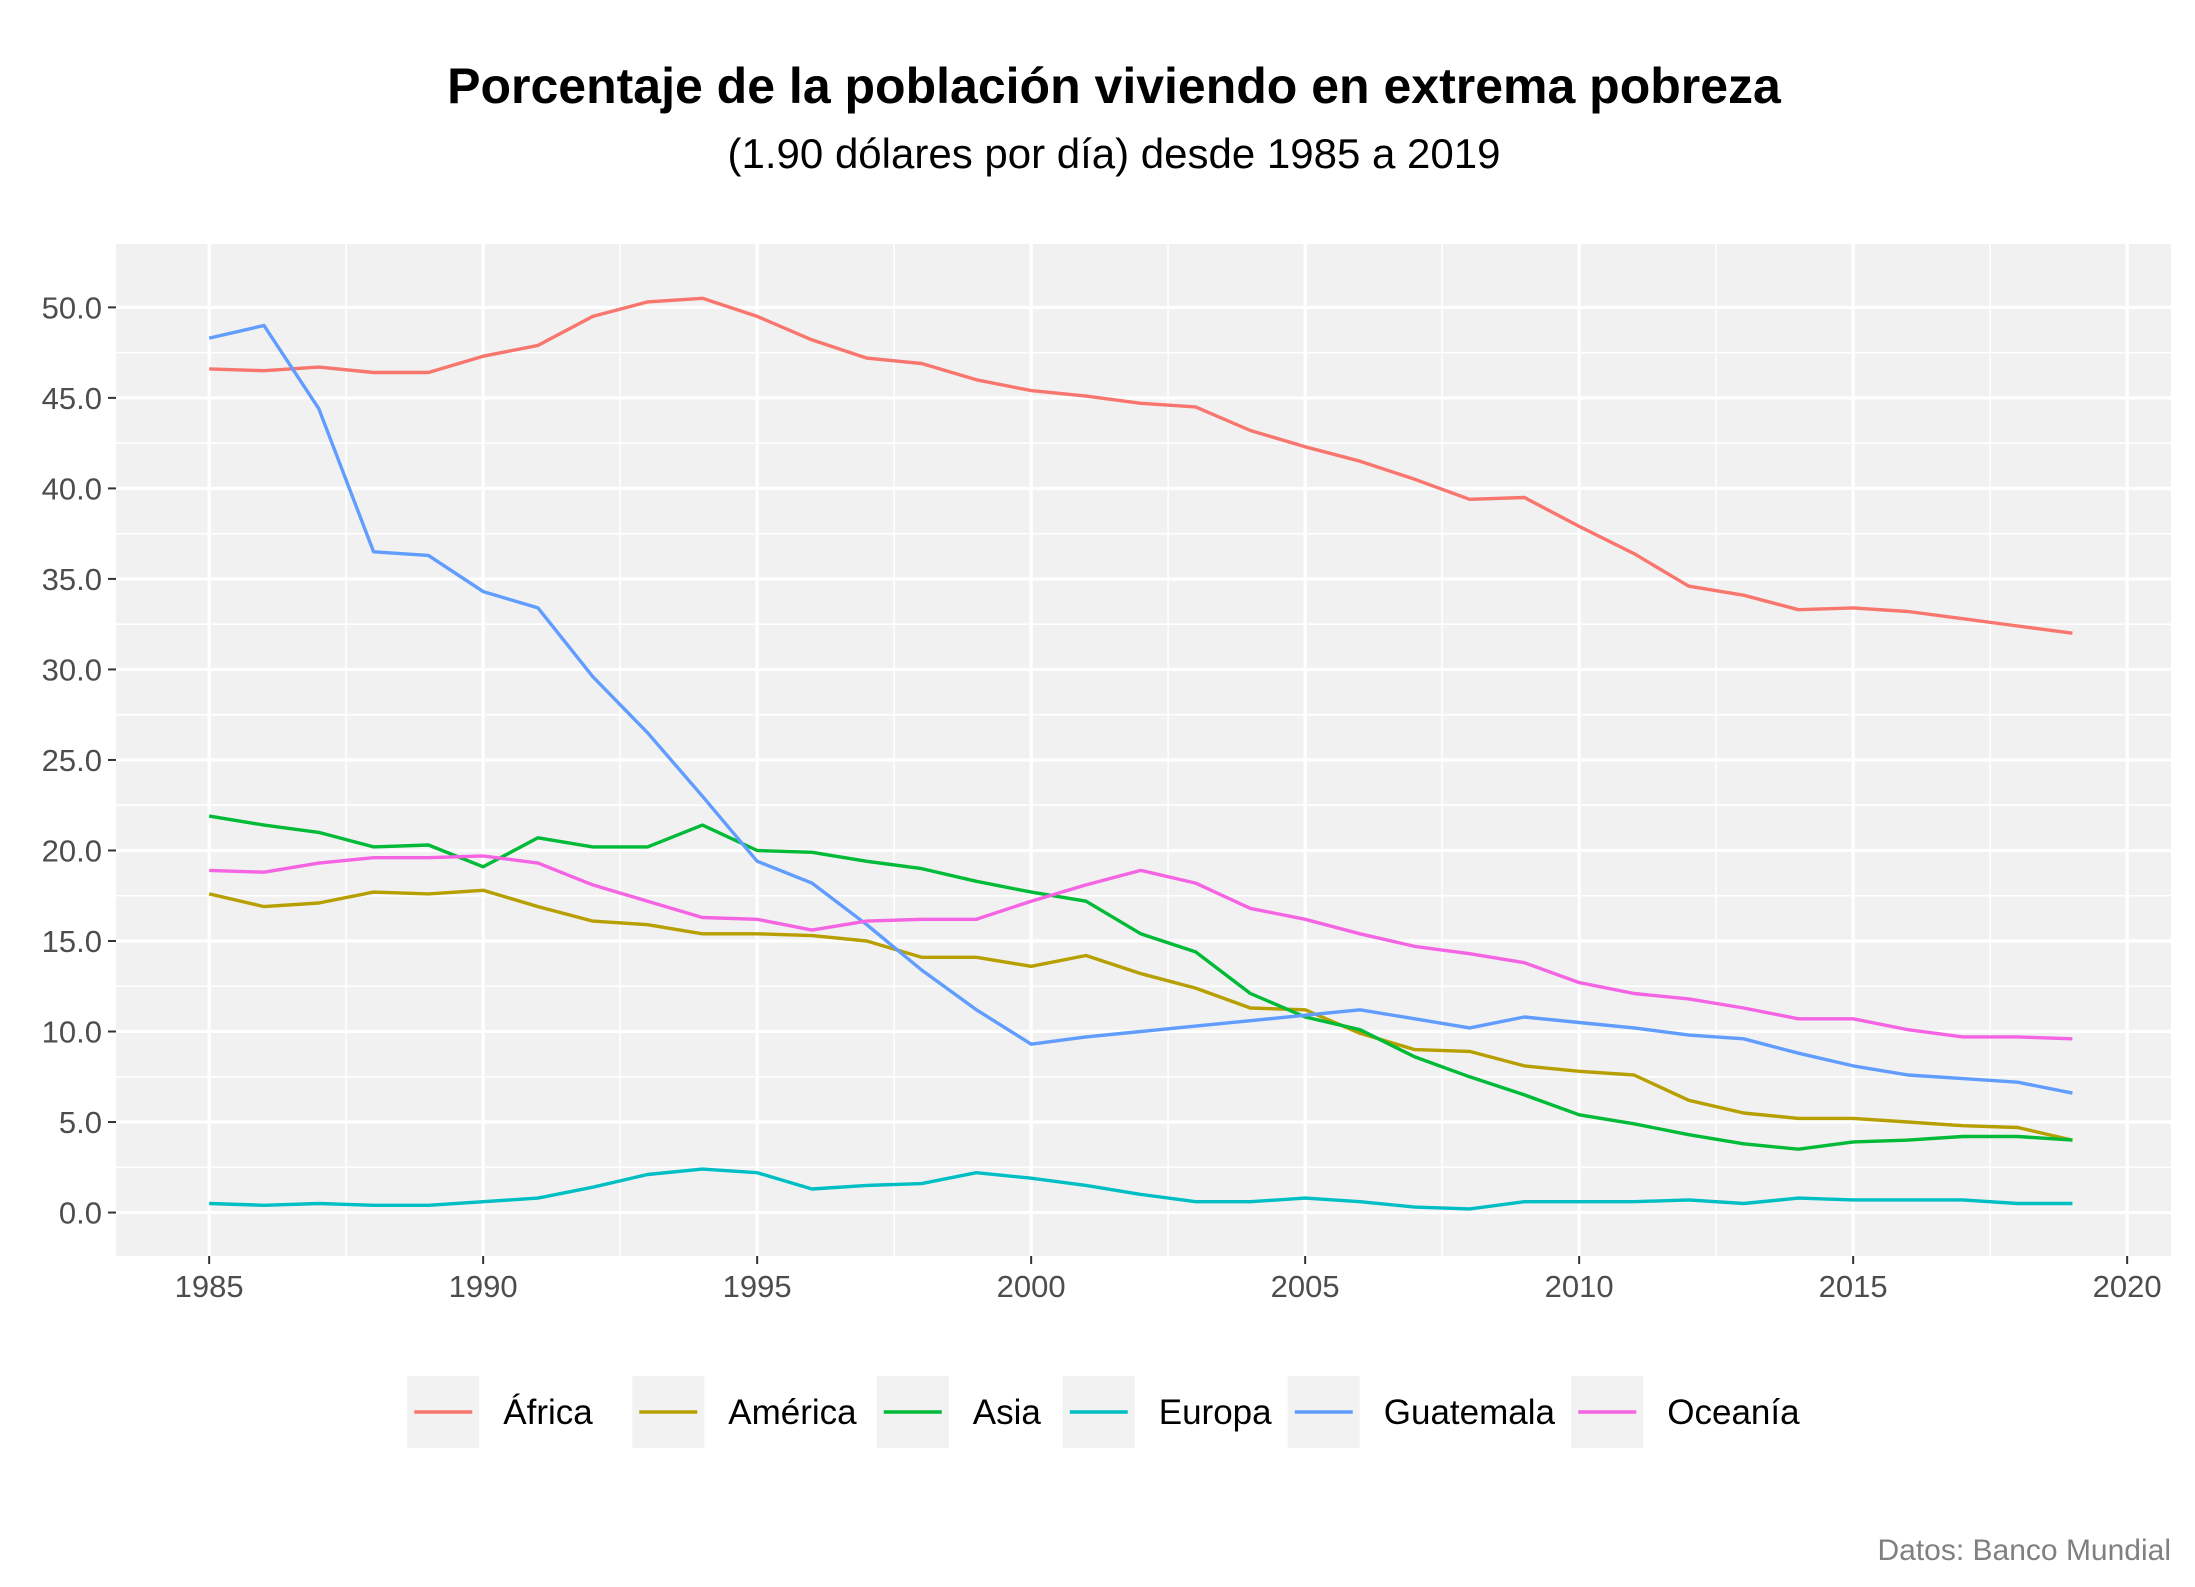 This screenshot has width=2195, height=1587. Describe the element at coordinates (757, 1286) in the screenshot. I see `x-tick-label: 1995` at that location.